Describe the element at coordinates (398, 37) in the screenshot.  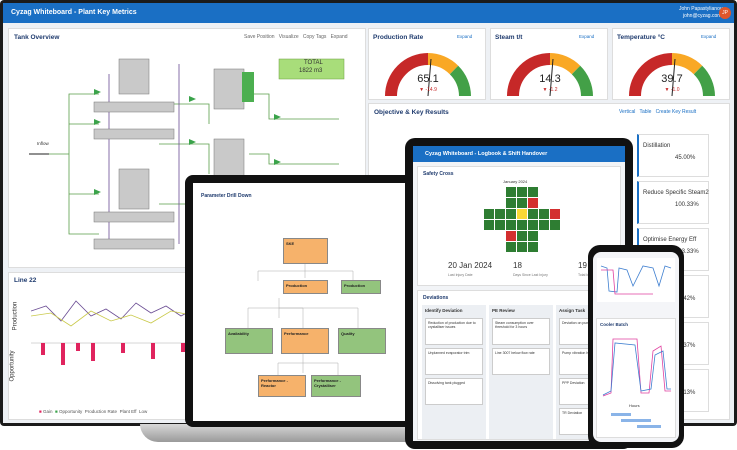
I see `gauge-title: Production Rate` at that location.